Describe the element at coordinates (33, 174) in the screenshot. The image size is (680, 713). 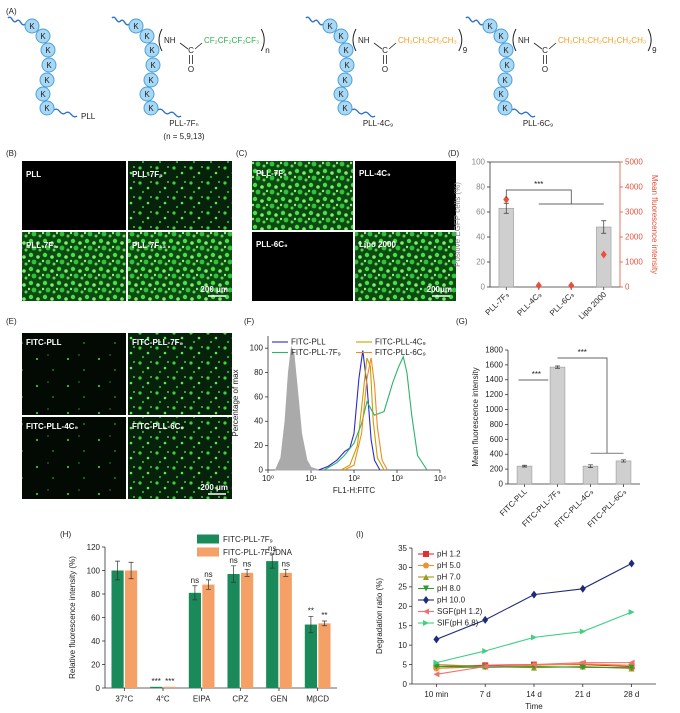
I see `micrograph-label: PLL` at that location.